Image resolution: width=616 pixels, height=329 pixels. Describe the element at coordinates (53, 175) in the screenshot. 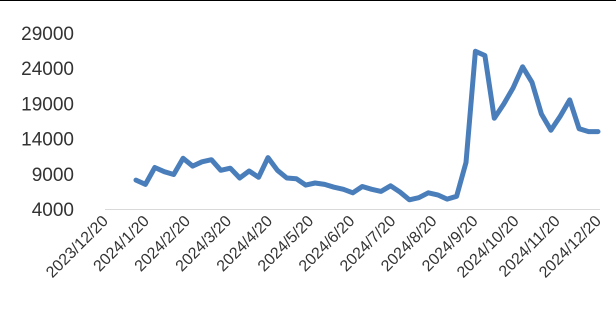

I see `y-tick-label: 9000` at that location.